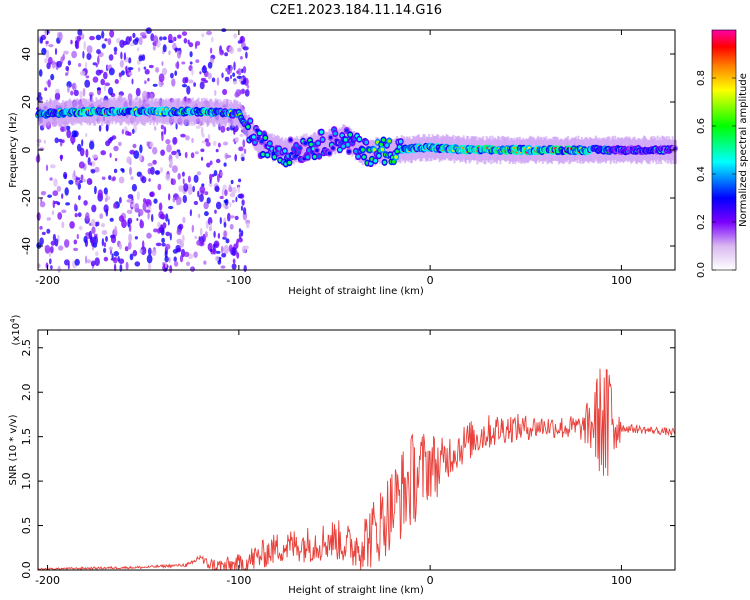 This screenshot has width=750, height=600. What do you see at coordinates (716, 174) in the screenshot?
I see `colorbar-ticks: 0.0 0.2 0.4 0.6 0.8` at bounding box center [716, 174].